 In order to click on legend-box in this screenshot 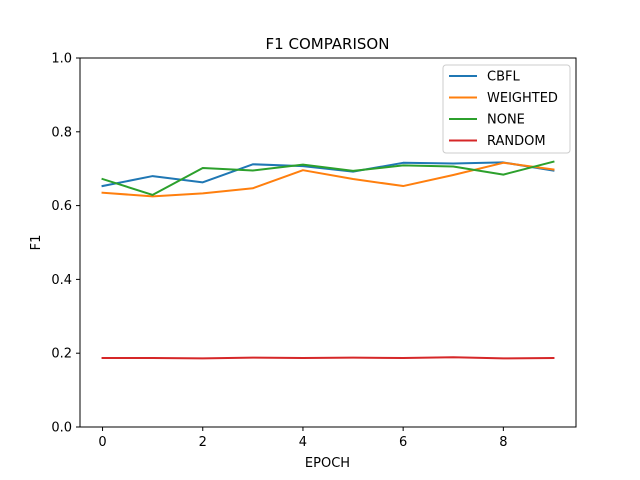, I will do `click(506, 109)`.